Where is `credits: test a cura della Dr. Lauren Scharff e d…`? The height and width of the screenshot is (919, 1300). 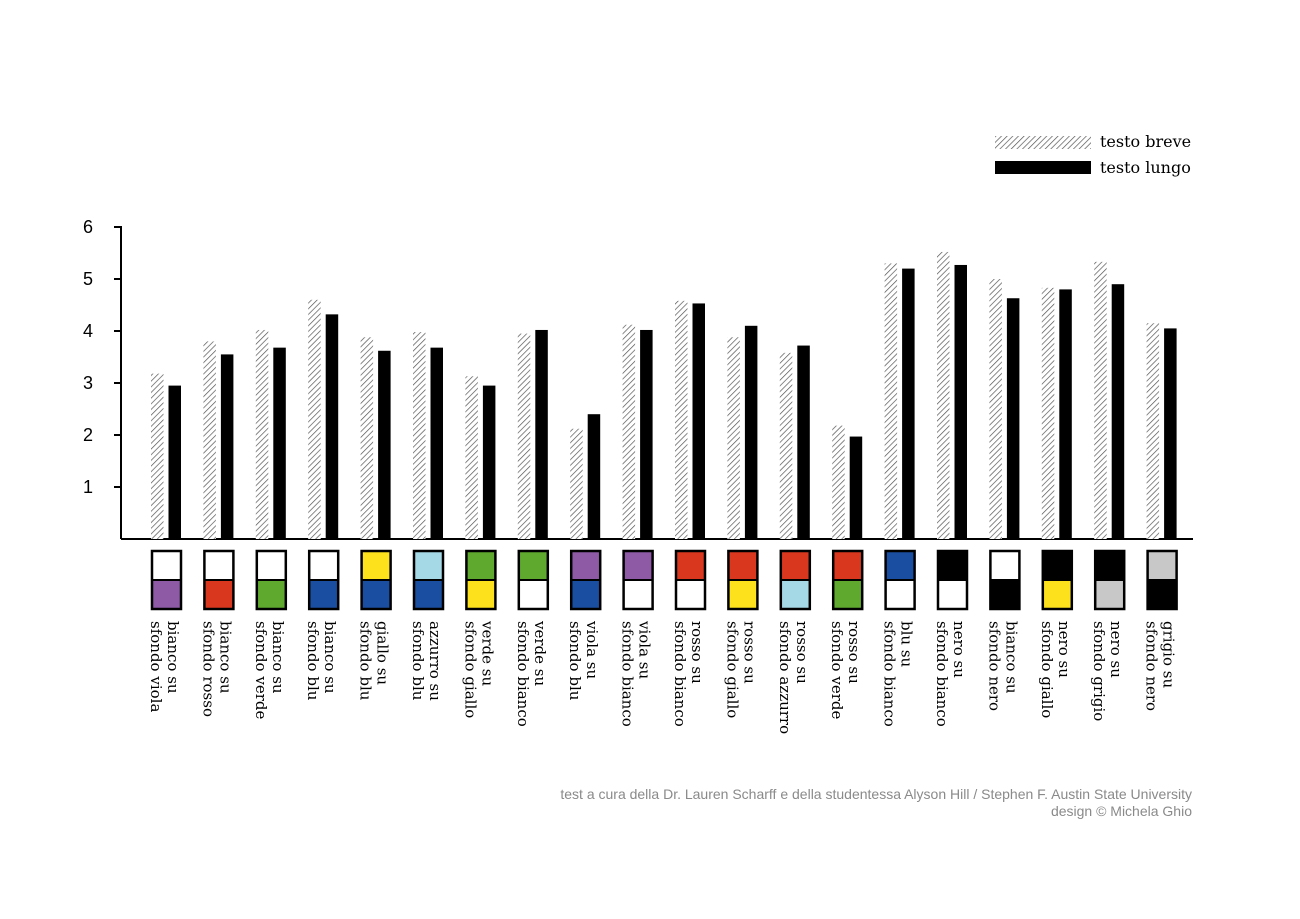
credits: test a cura della Dr. Lauren Scharff e d… is located at coordinates (876, 803).